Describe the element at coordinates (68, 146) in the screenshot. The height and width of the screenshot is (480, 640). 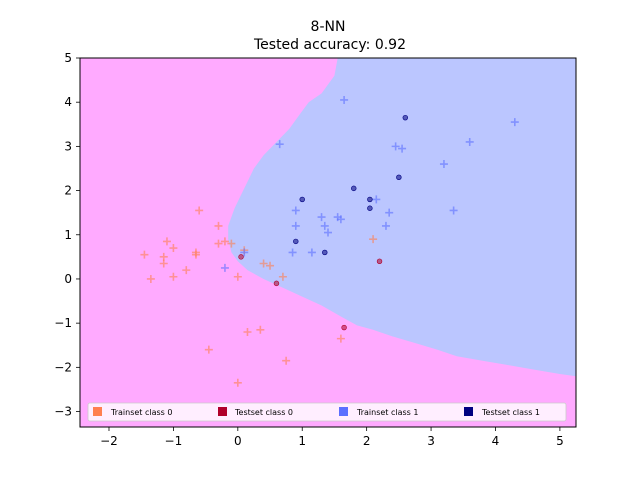
I see `y-tick-label: 3` at that location.